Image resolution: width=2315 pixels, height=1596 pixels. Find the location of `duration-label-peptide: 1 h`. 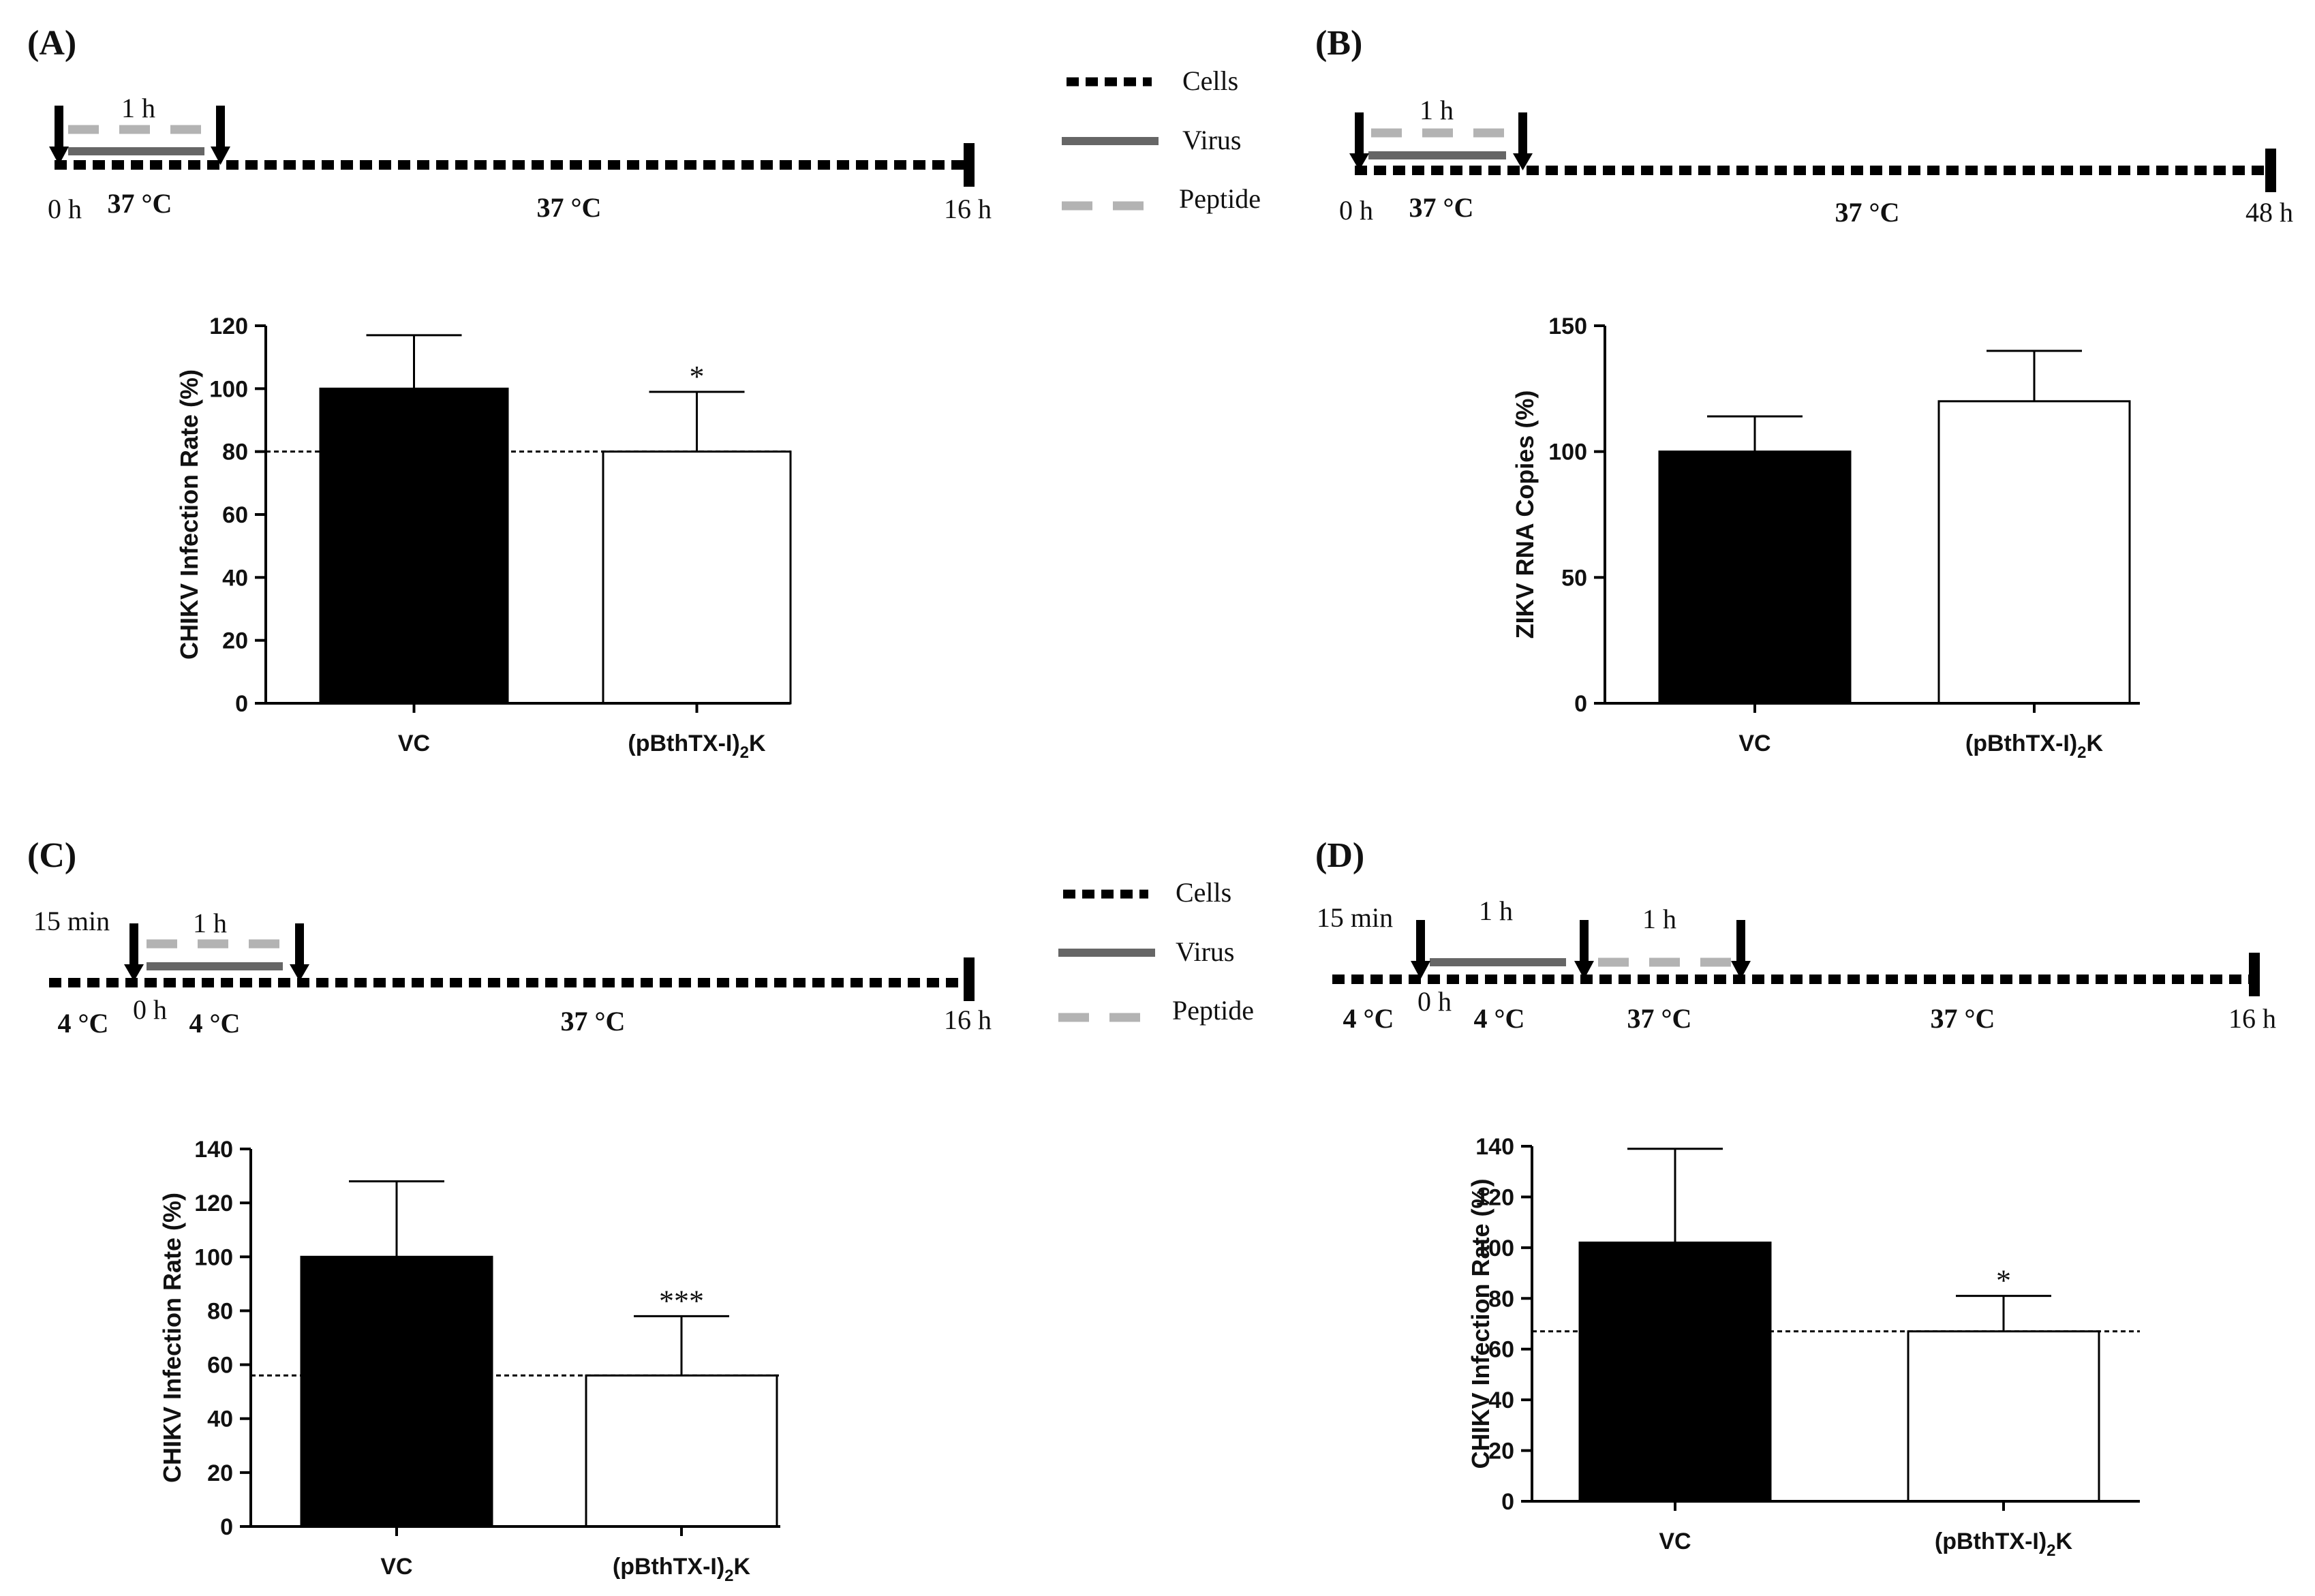

duration-label-peptide: 1 h is located at coordinates (1659, 919).